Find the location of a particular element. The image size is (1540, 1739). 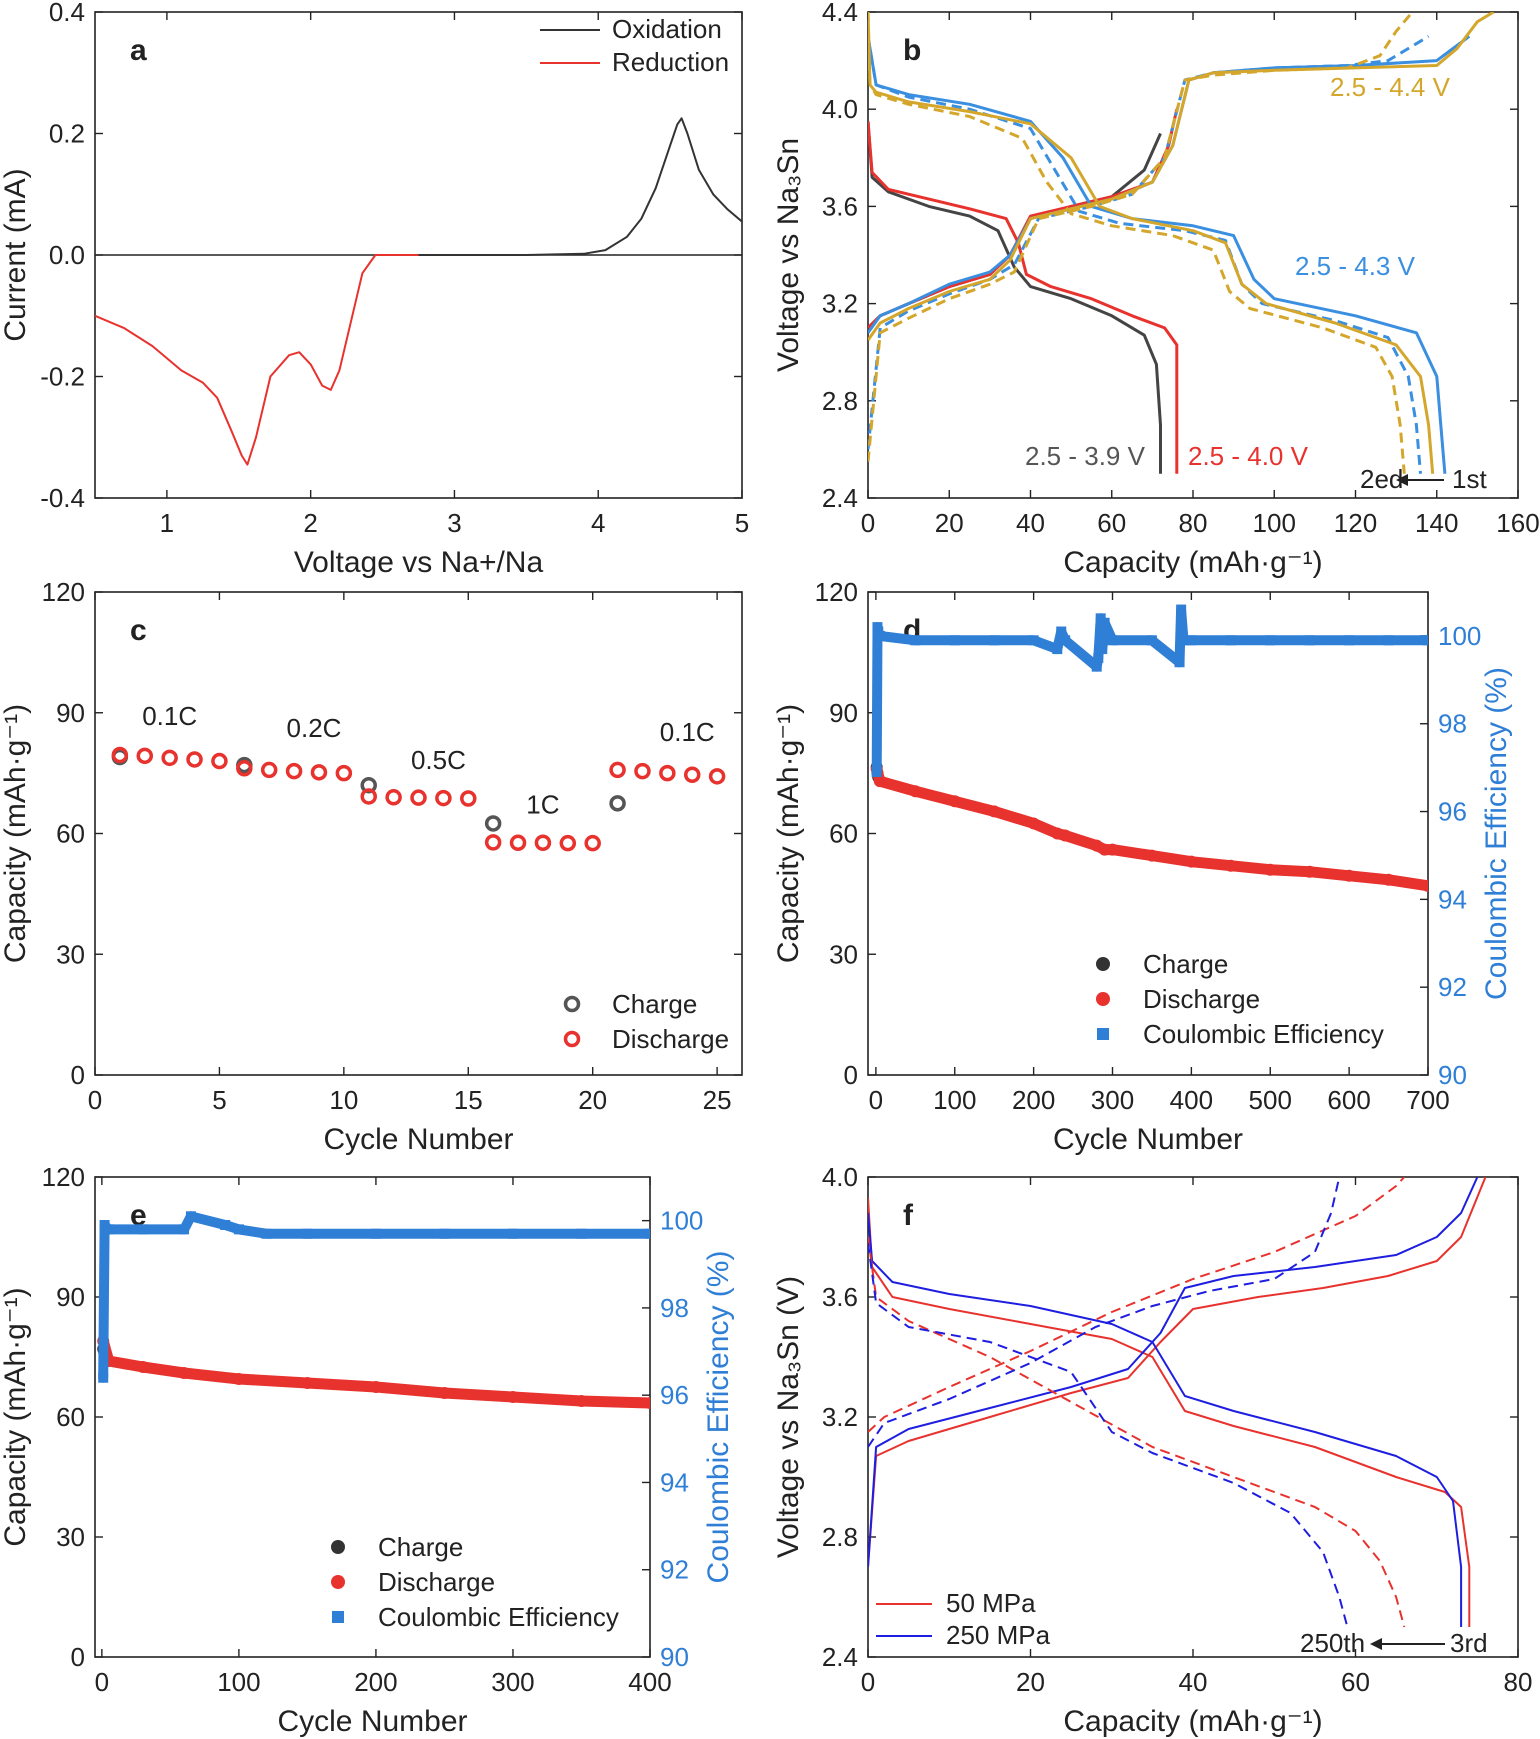

x-axis-label: Cycle Number is located at coordinates (418, 1139).